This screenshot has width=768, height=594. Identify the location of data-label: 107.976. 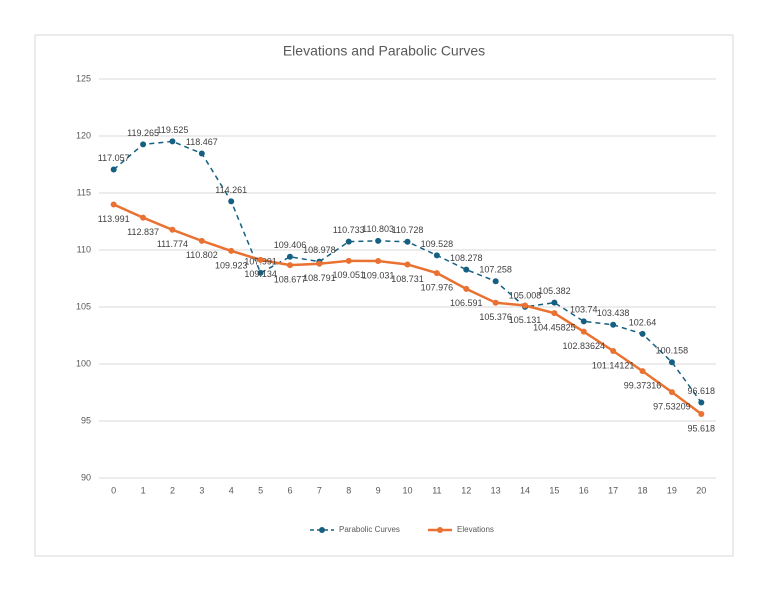
(437, 287).